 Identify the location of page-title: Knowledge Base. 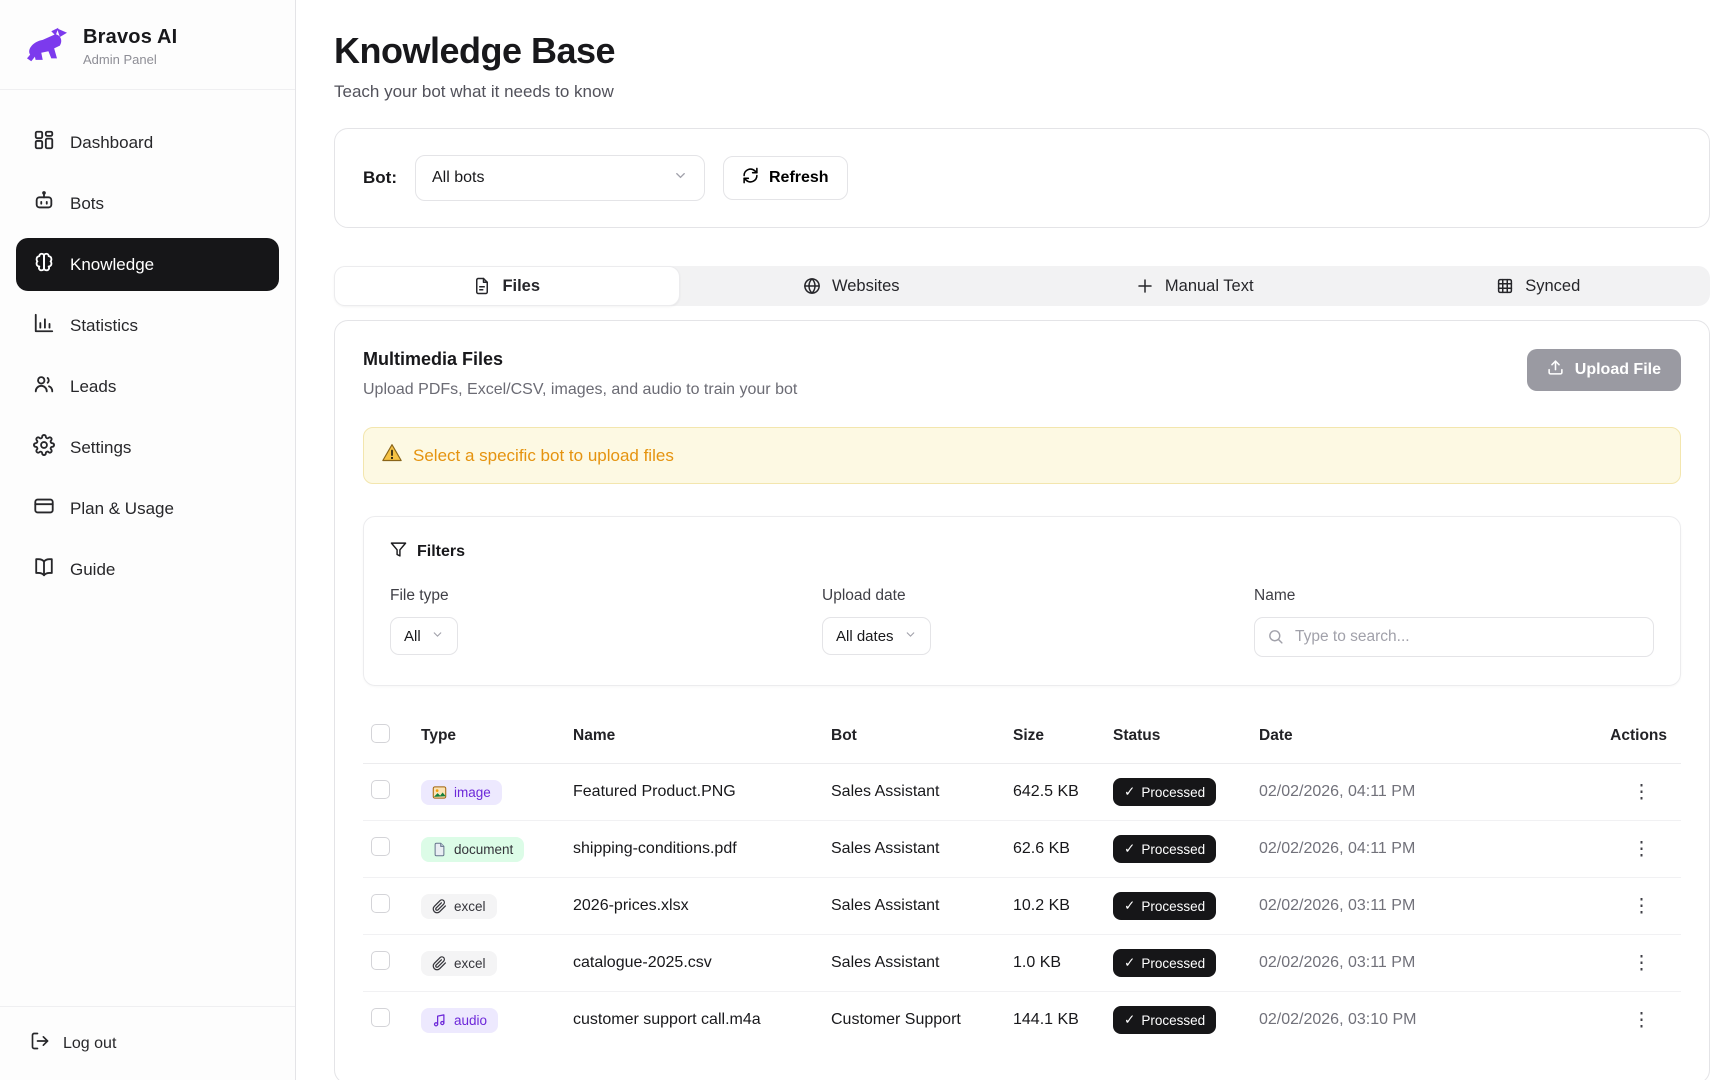
(475, 50).